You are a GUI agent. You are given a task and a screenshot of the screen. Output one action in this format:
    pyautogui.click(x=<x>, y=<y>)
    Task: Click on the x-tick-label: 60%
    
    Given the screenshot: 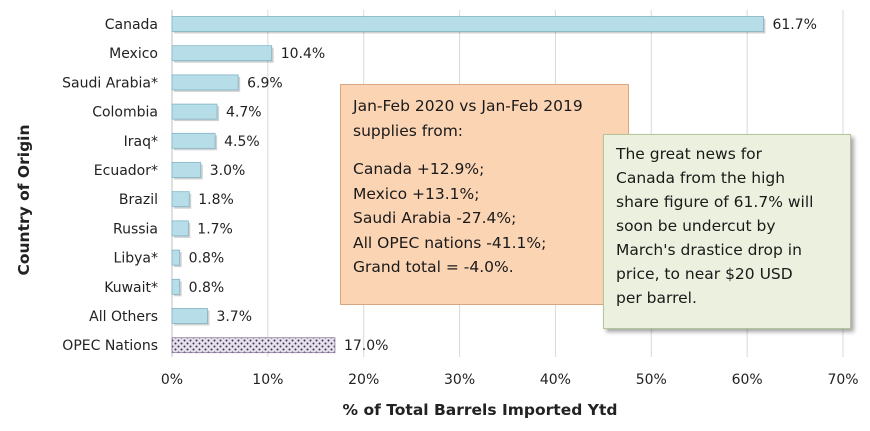 What is the action you would take?
    pyautogui.click(x=747, y=380)
    